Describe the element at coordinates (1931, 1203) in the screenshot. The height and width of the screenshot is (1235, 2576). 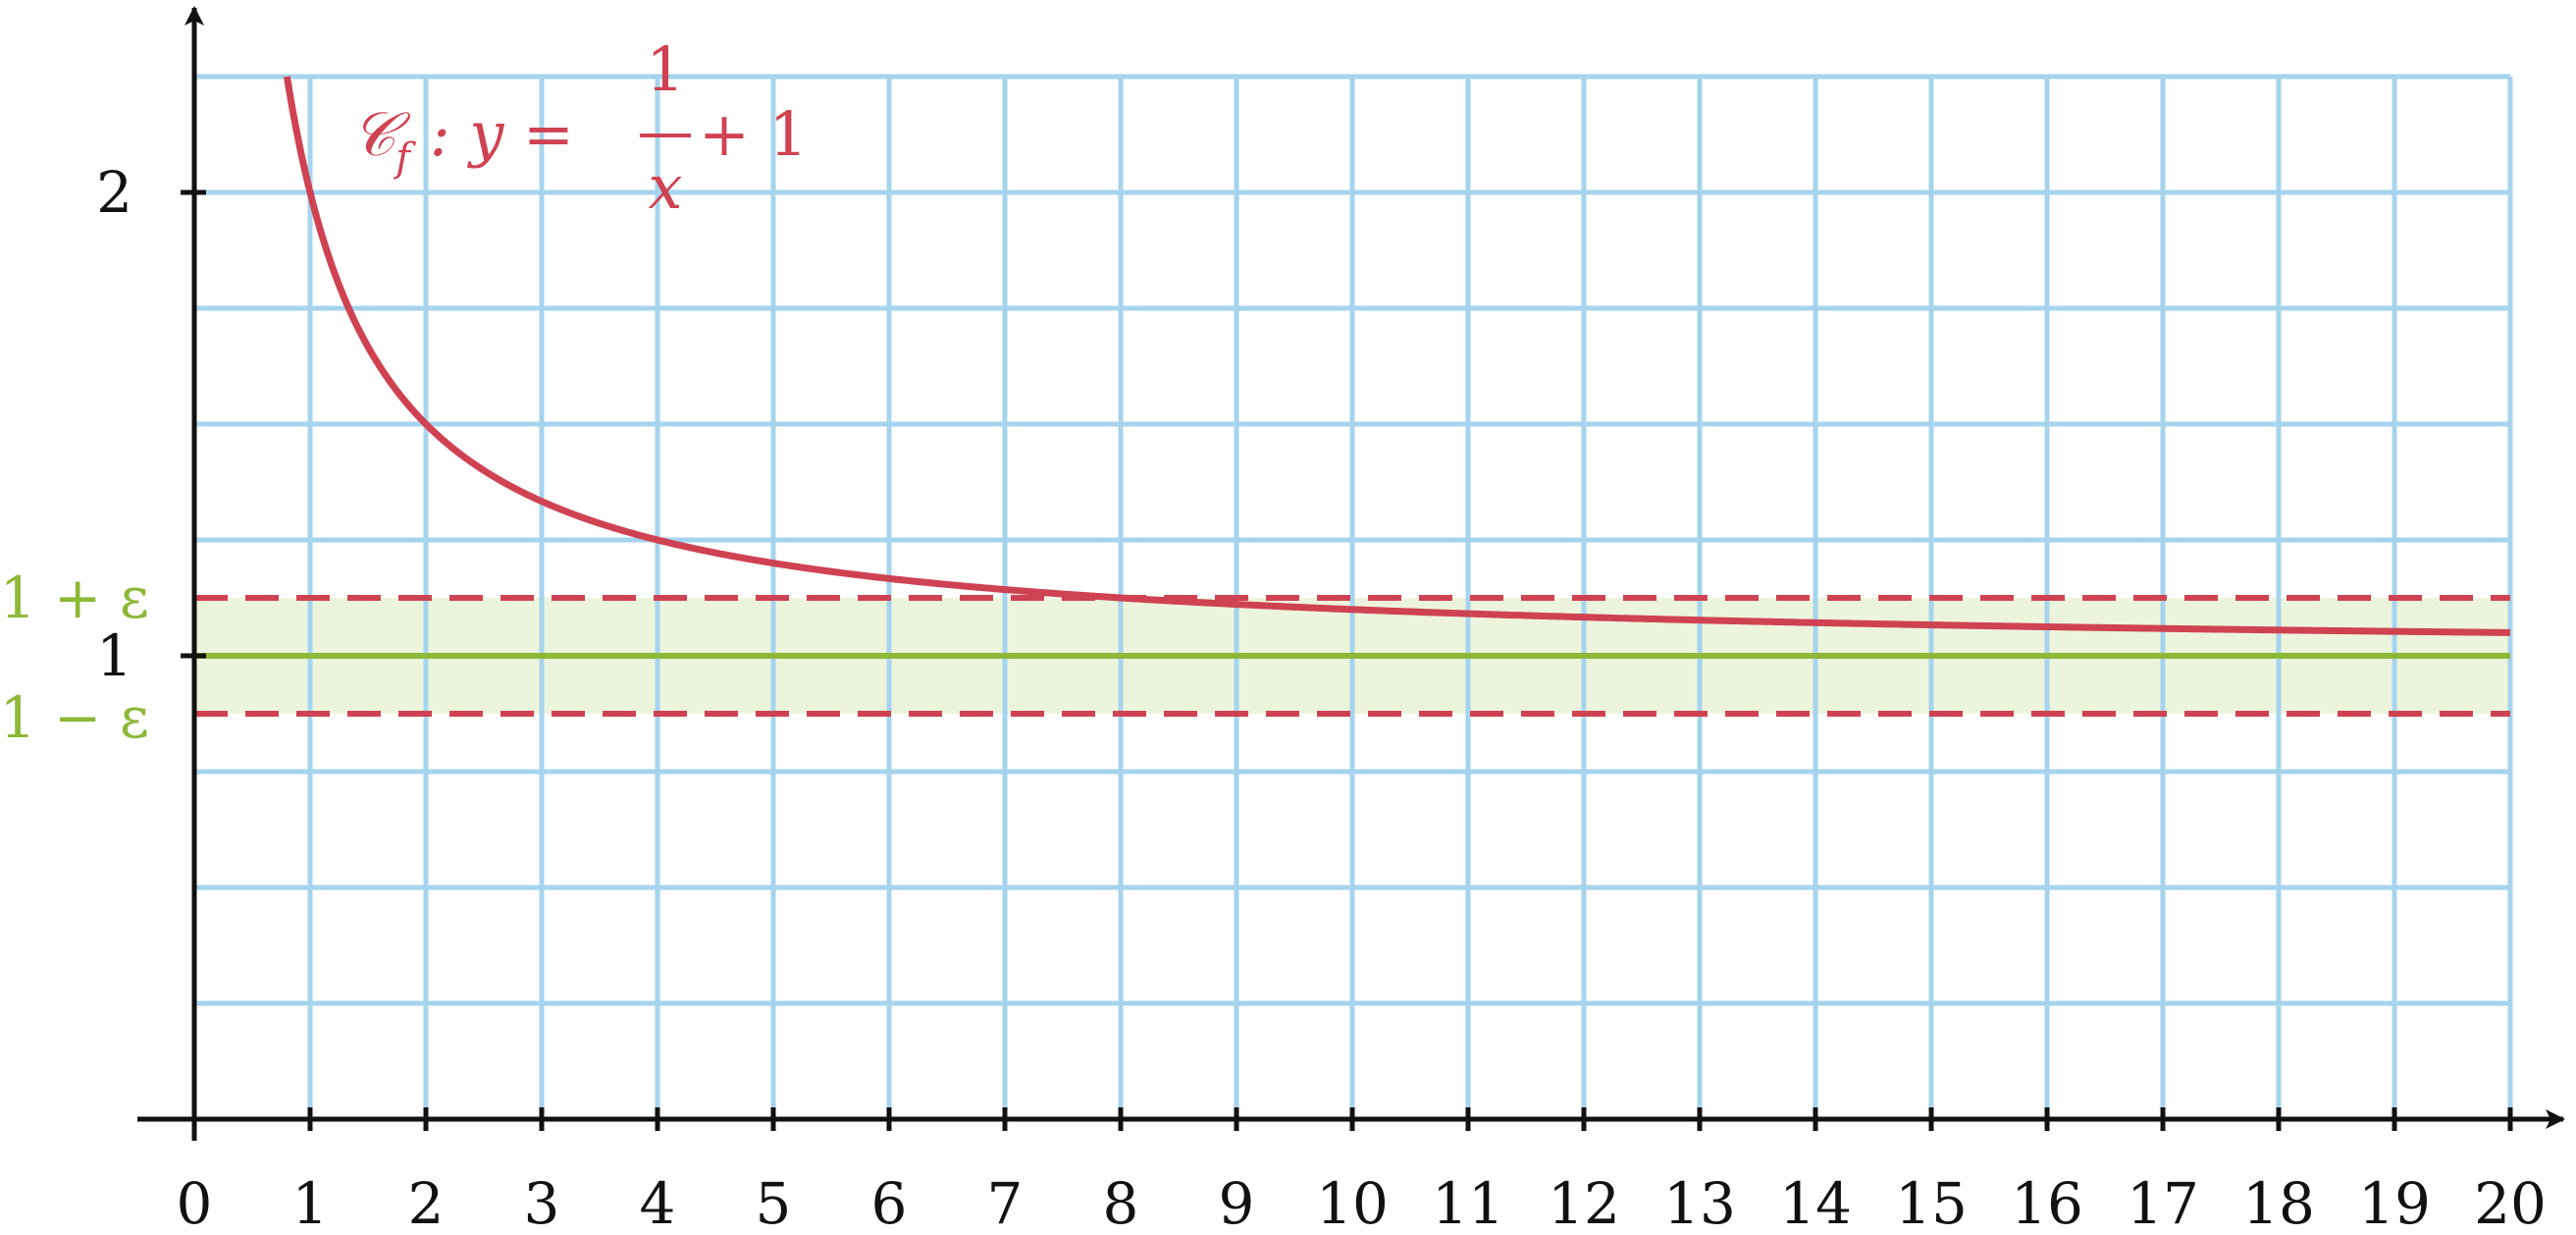
I see `x-tick-label: 15` at that location.